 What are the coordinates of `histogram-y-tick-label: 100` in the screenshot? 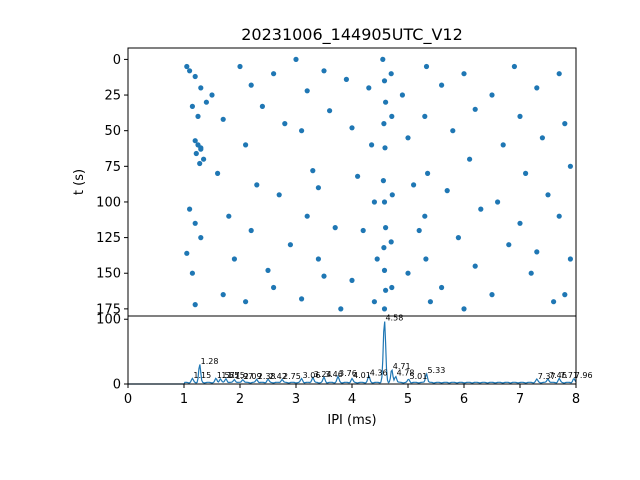 It's located at (108, 320).